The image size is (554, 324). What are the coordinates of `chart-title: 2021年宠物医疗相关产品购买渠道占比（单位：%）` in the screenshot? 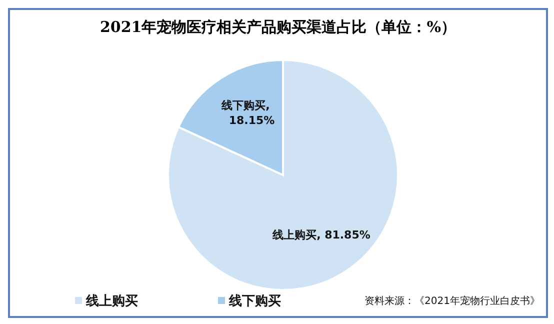 It's located at (277, 27).